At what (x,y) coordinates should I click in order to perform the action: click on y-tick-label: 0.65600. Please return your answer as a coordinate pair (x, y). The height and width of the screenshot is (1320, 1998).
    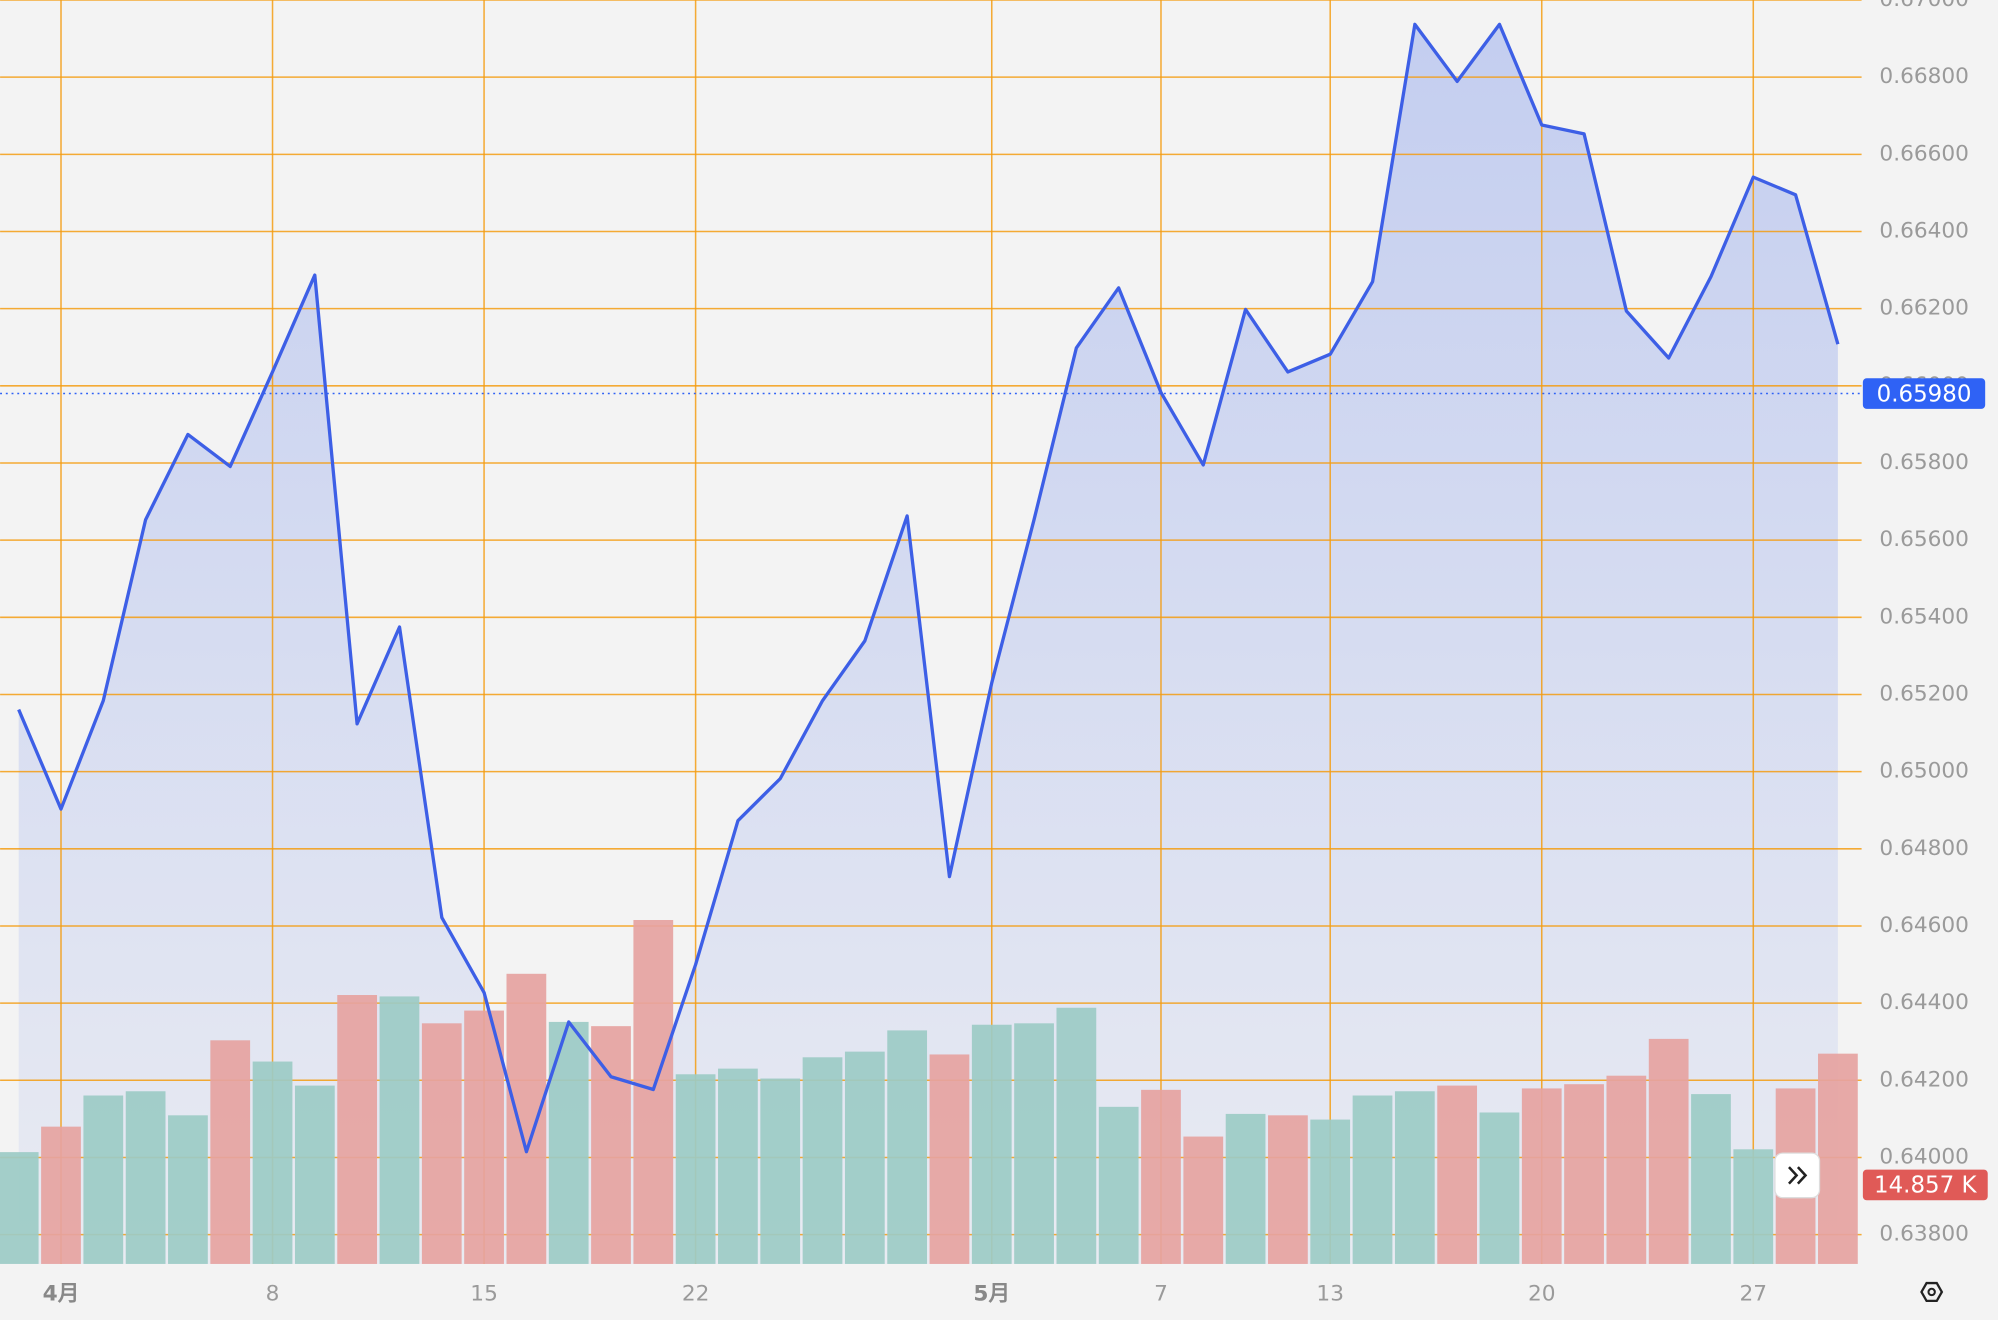
    Looking at the image, I should click on (1924, 539).